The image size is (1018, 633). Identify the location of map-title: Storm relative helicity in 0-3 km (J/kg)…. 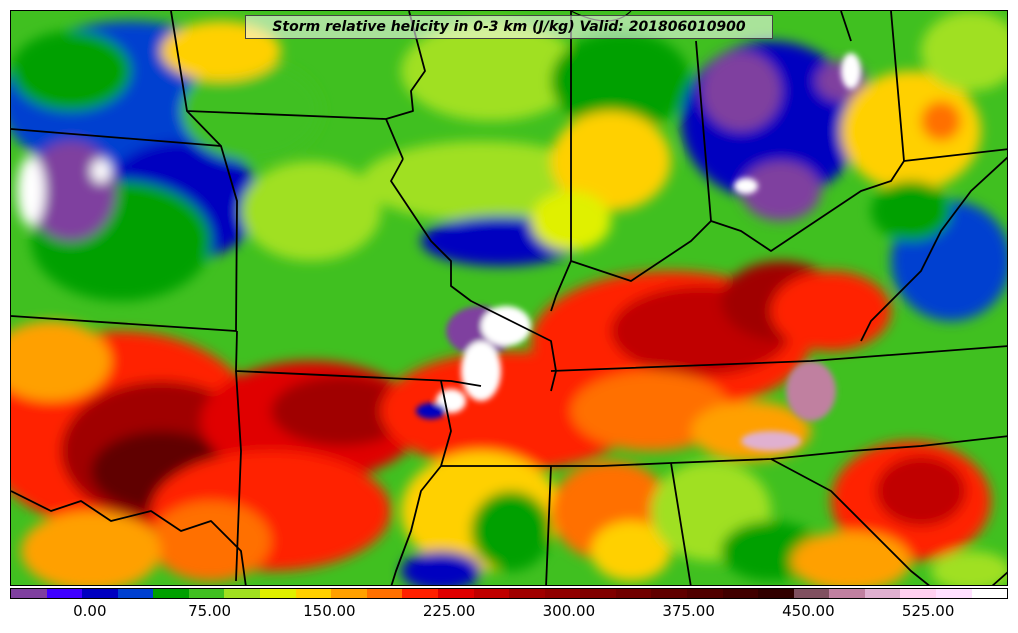
(509, 27).